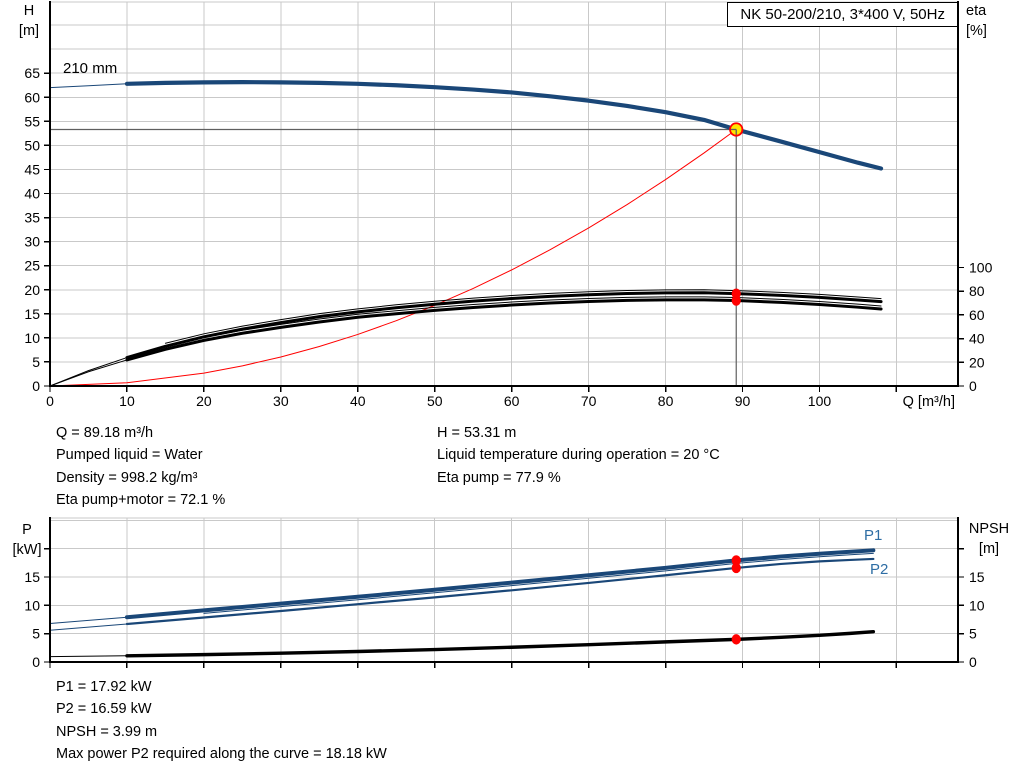 This screenshot has height=781, width=1024. Describe the element at coordinates (666, 401) in the screenshot. I see `x-tick-label: 80` at that location.